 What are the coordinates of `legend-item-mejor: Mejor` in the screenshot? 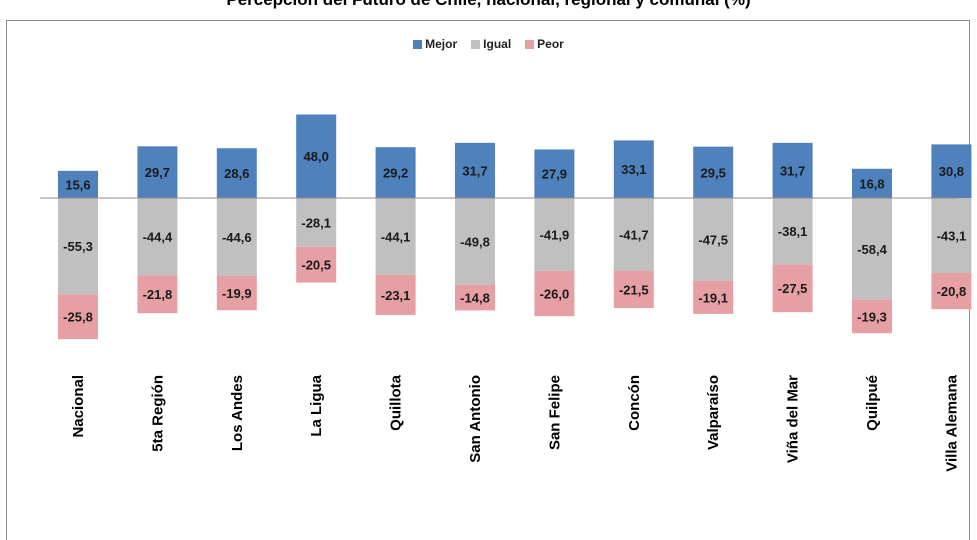 It's located at (435, 44).